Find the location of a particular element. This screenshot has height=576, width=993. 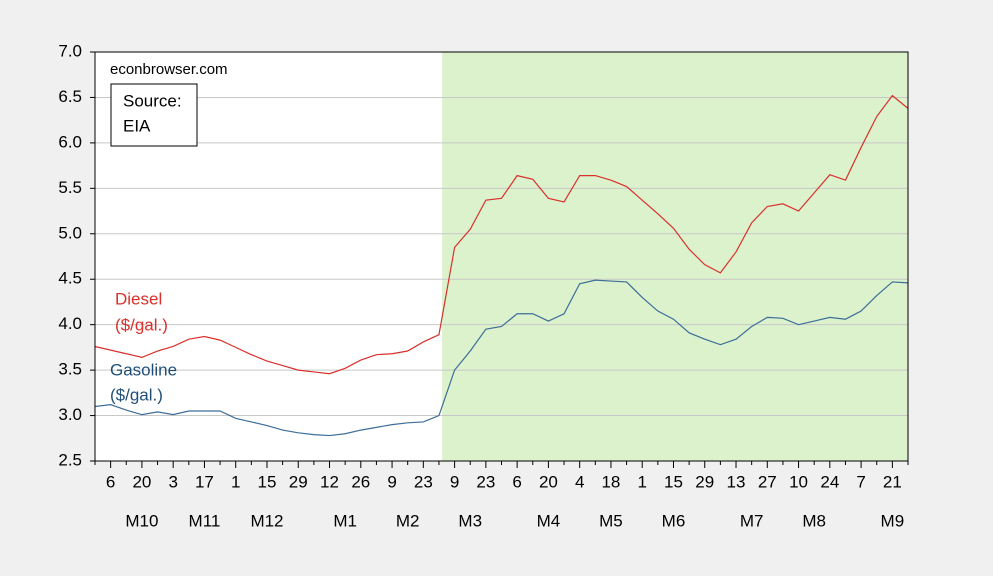

month-label: M1 is located at coordinates (345, 520).